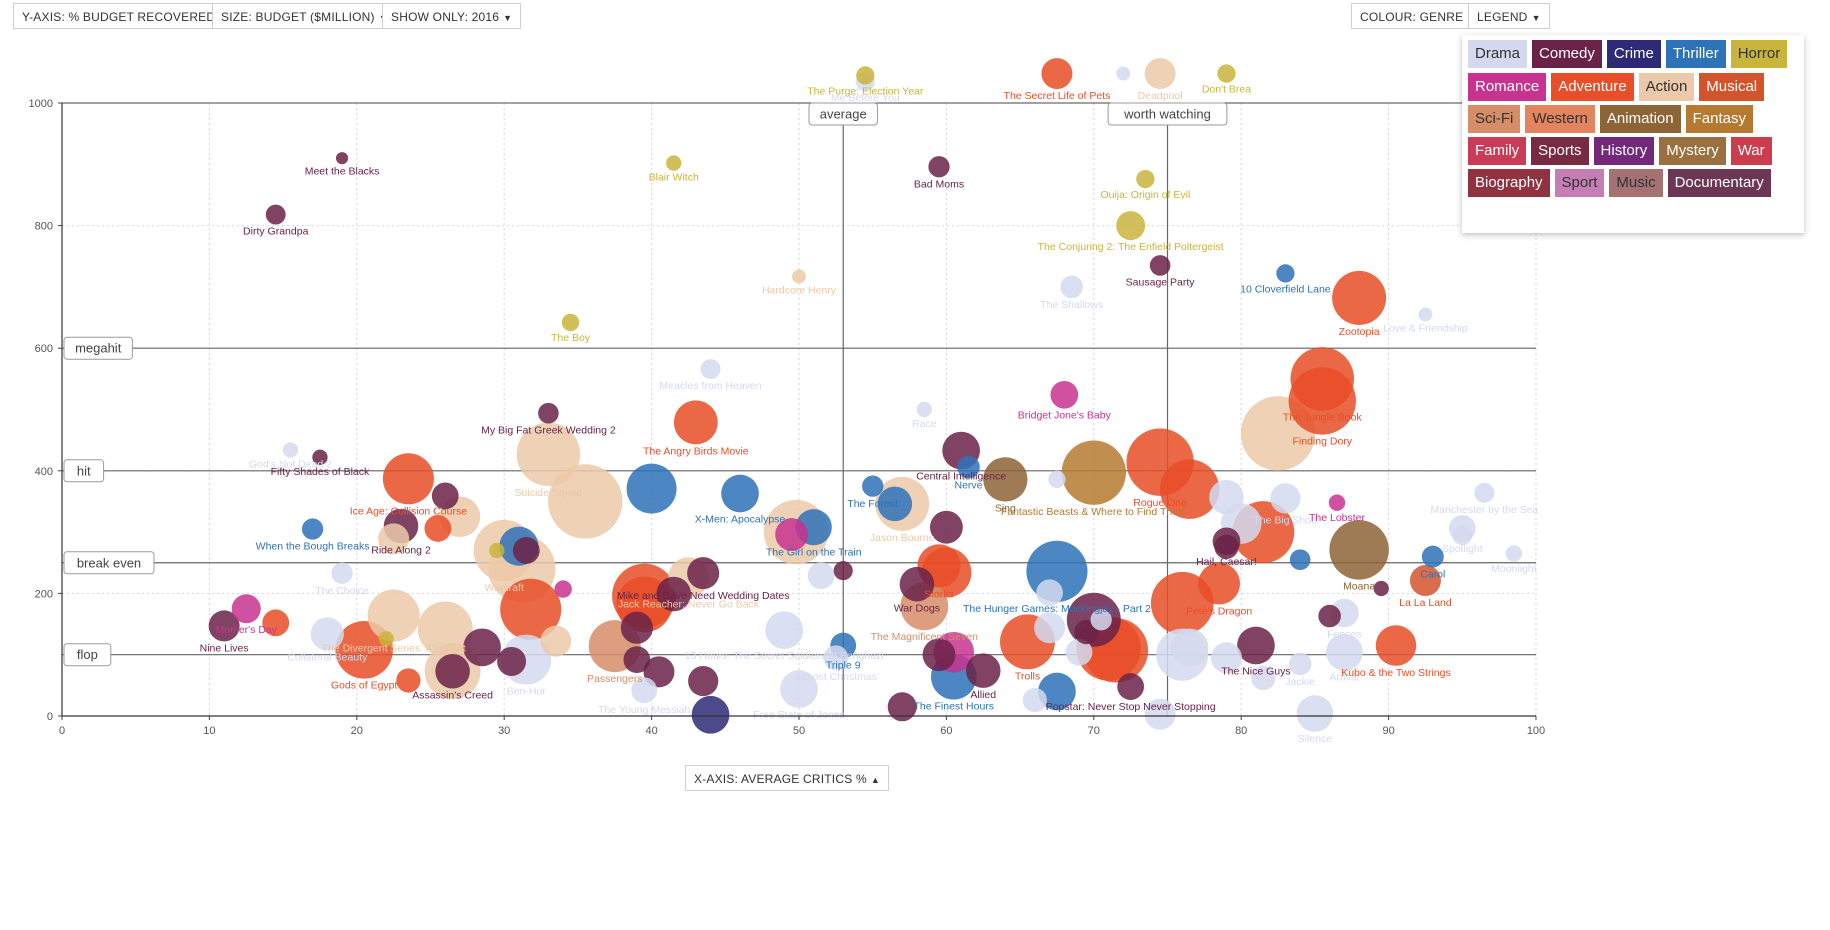 Image resolution: width=1830 pixels, height=930 pixels. I want to click on legend-chip-sports: Sports, so click(1560, 151).